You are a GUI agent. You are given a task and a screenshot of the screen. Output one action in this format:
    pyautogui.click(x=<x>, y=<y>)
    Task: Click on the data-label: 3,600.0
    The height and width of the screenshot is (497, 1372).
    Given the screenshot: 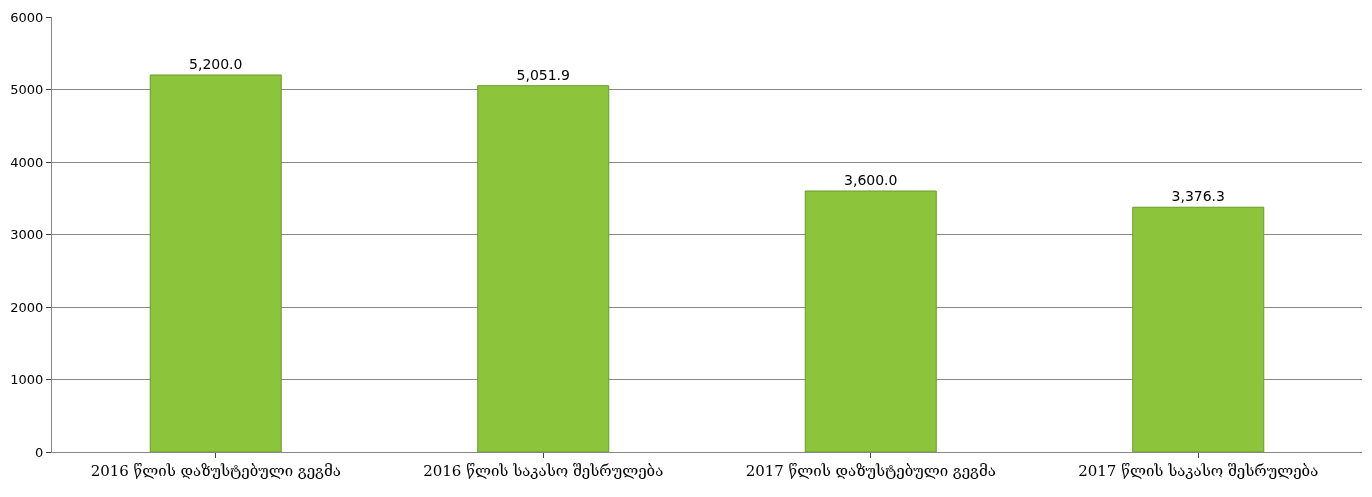 What is the action you would take?
    pyautogui.click(x=871, y=180)
    